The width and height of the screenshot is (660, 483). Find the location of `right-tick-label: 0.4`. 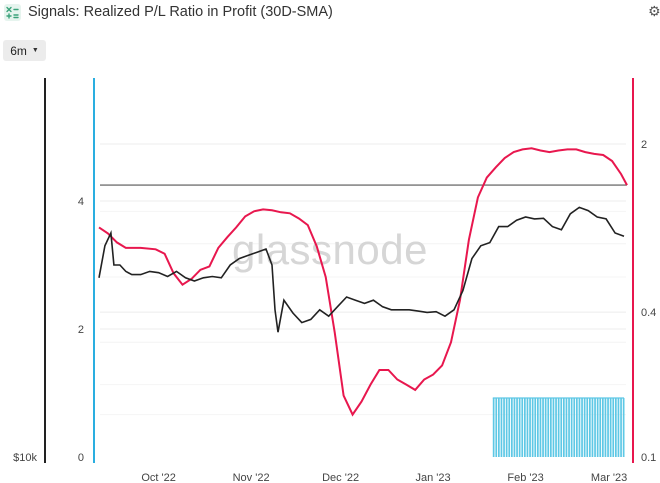

right-tick-label: 0.4 is located at coordinates (648, 313).